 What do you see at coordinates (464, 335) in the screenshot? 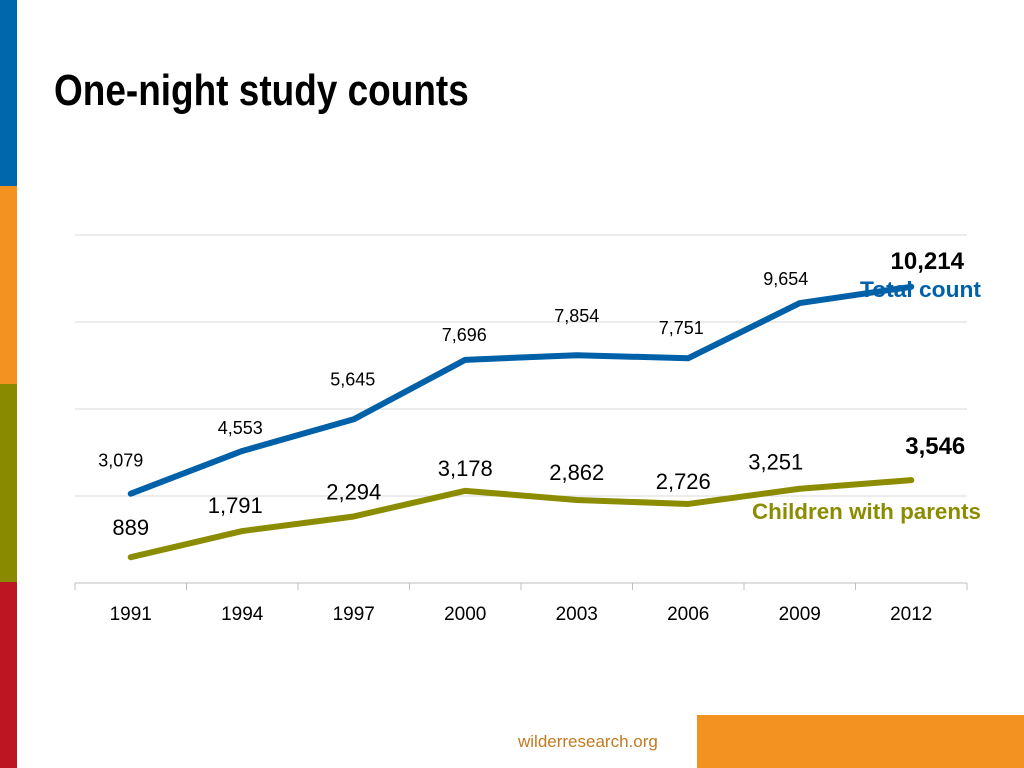
I see `data-label-total-count-2000: 7,696` at bounding box center [464, 335].